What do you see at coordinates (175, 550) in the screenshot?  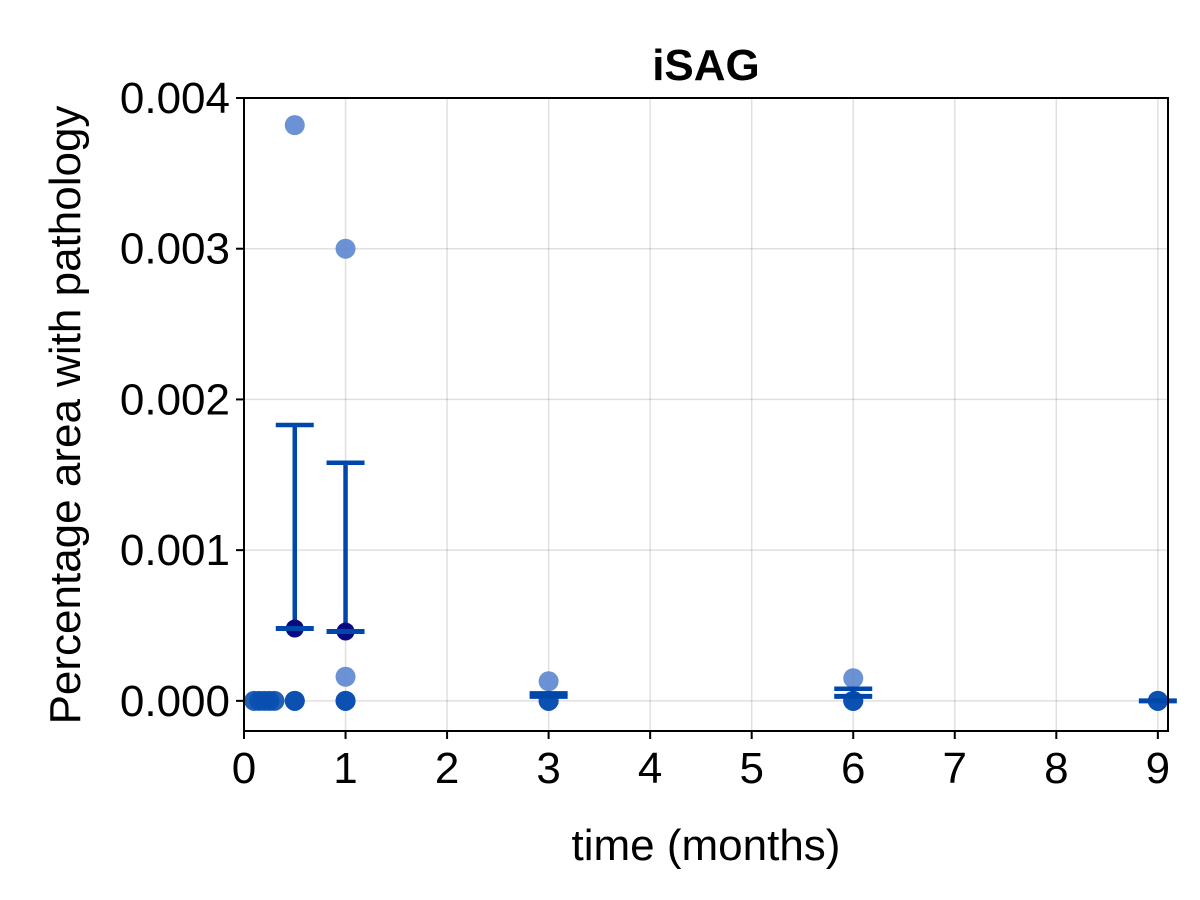 I see `y-tick-label: 0.001` at bounding box center [175, 550].